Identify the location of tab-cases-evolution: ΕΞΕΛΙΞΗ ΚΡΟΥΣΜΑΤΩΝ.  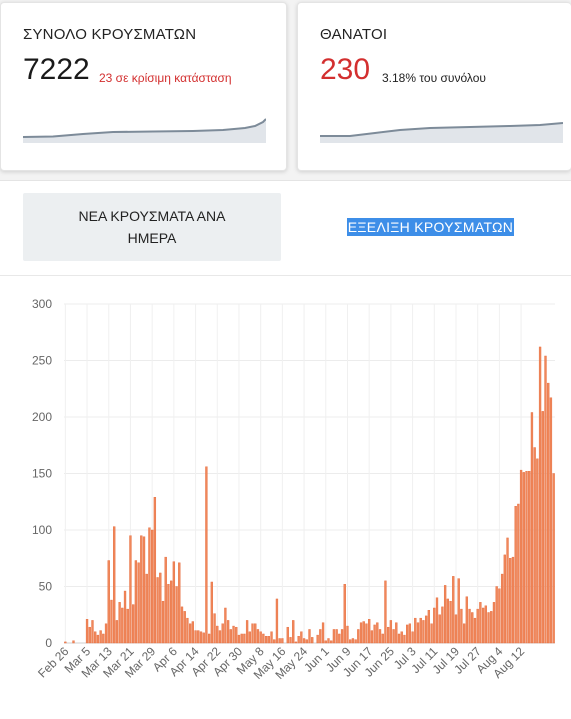
(430, 227).